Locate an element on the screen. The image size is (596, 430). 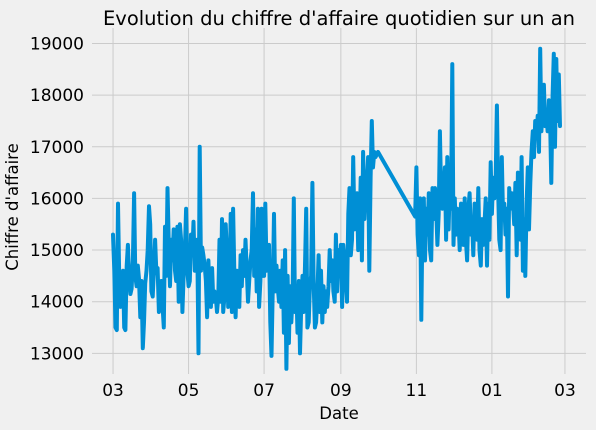
x-tick-label: 01 is located at coordinates (492, 391).